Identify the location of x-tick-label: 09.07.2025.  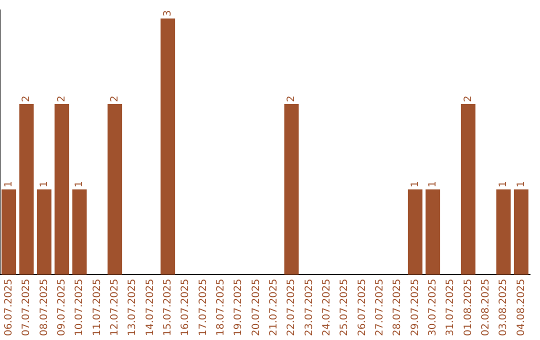
(62, 307).